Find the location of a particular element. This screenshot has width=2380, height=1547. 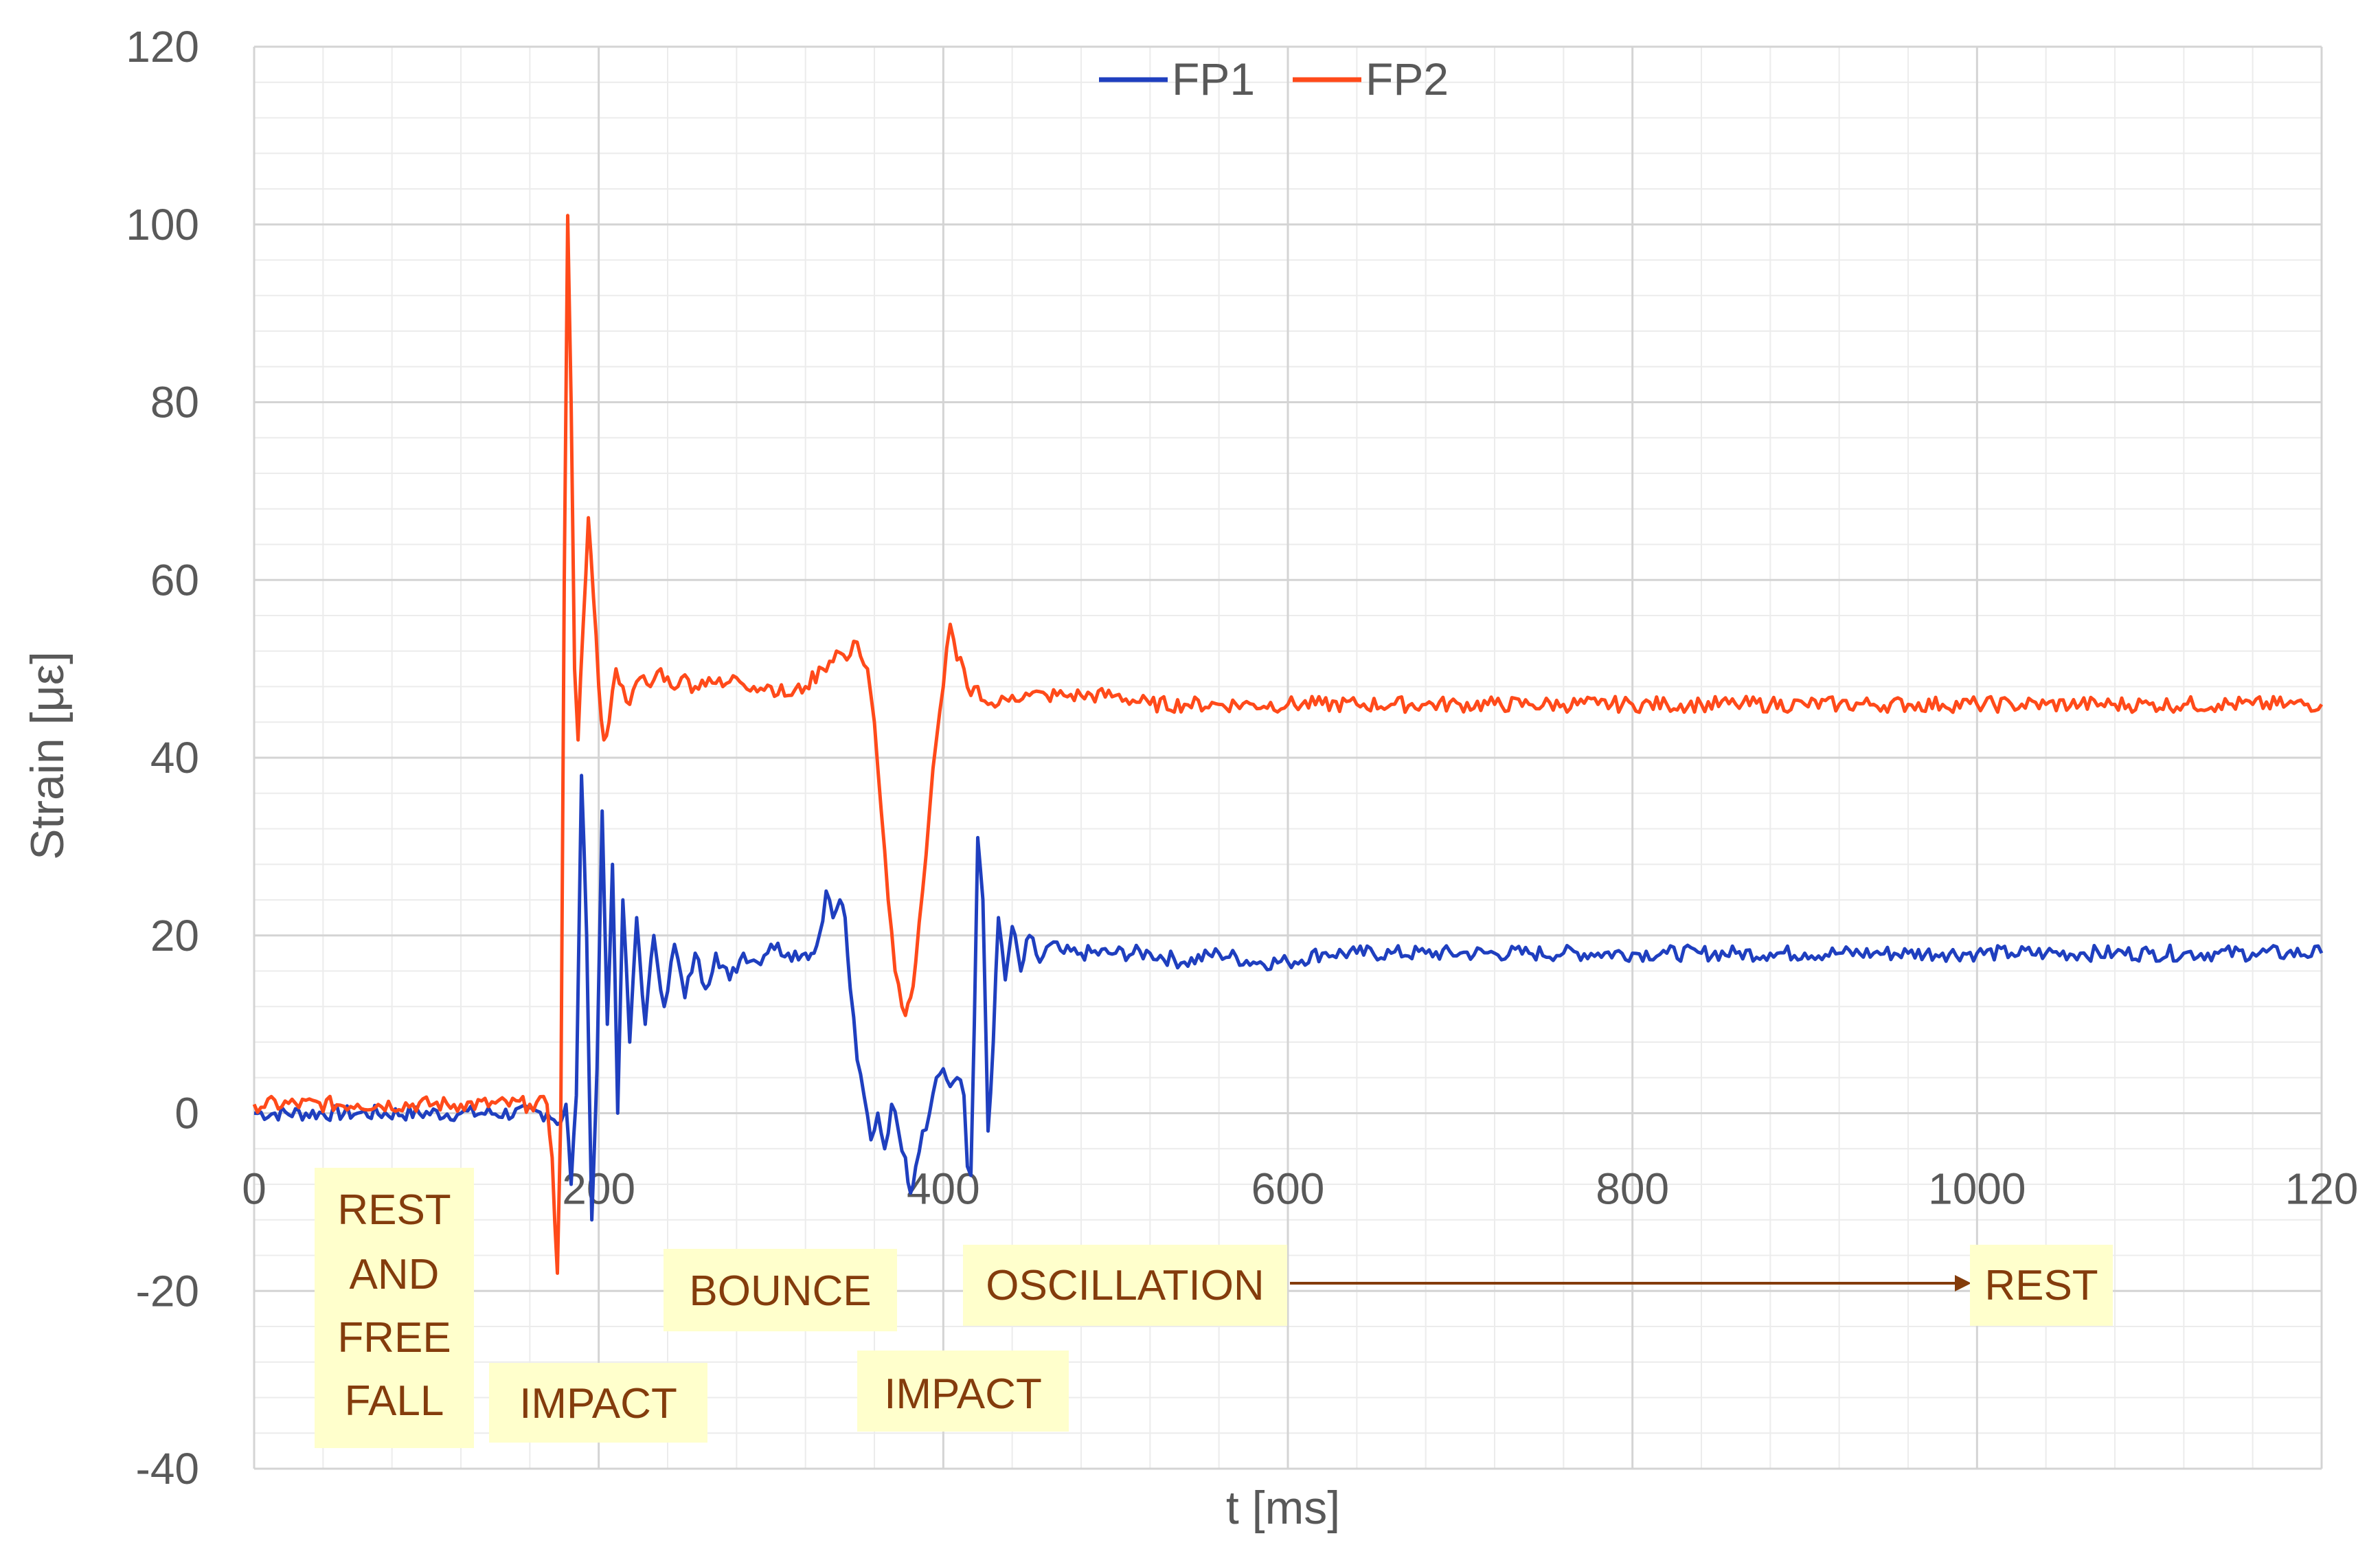

y-tick-label: 20 is located at coordinates (174, 935).